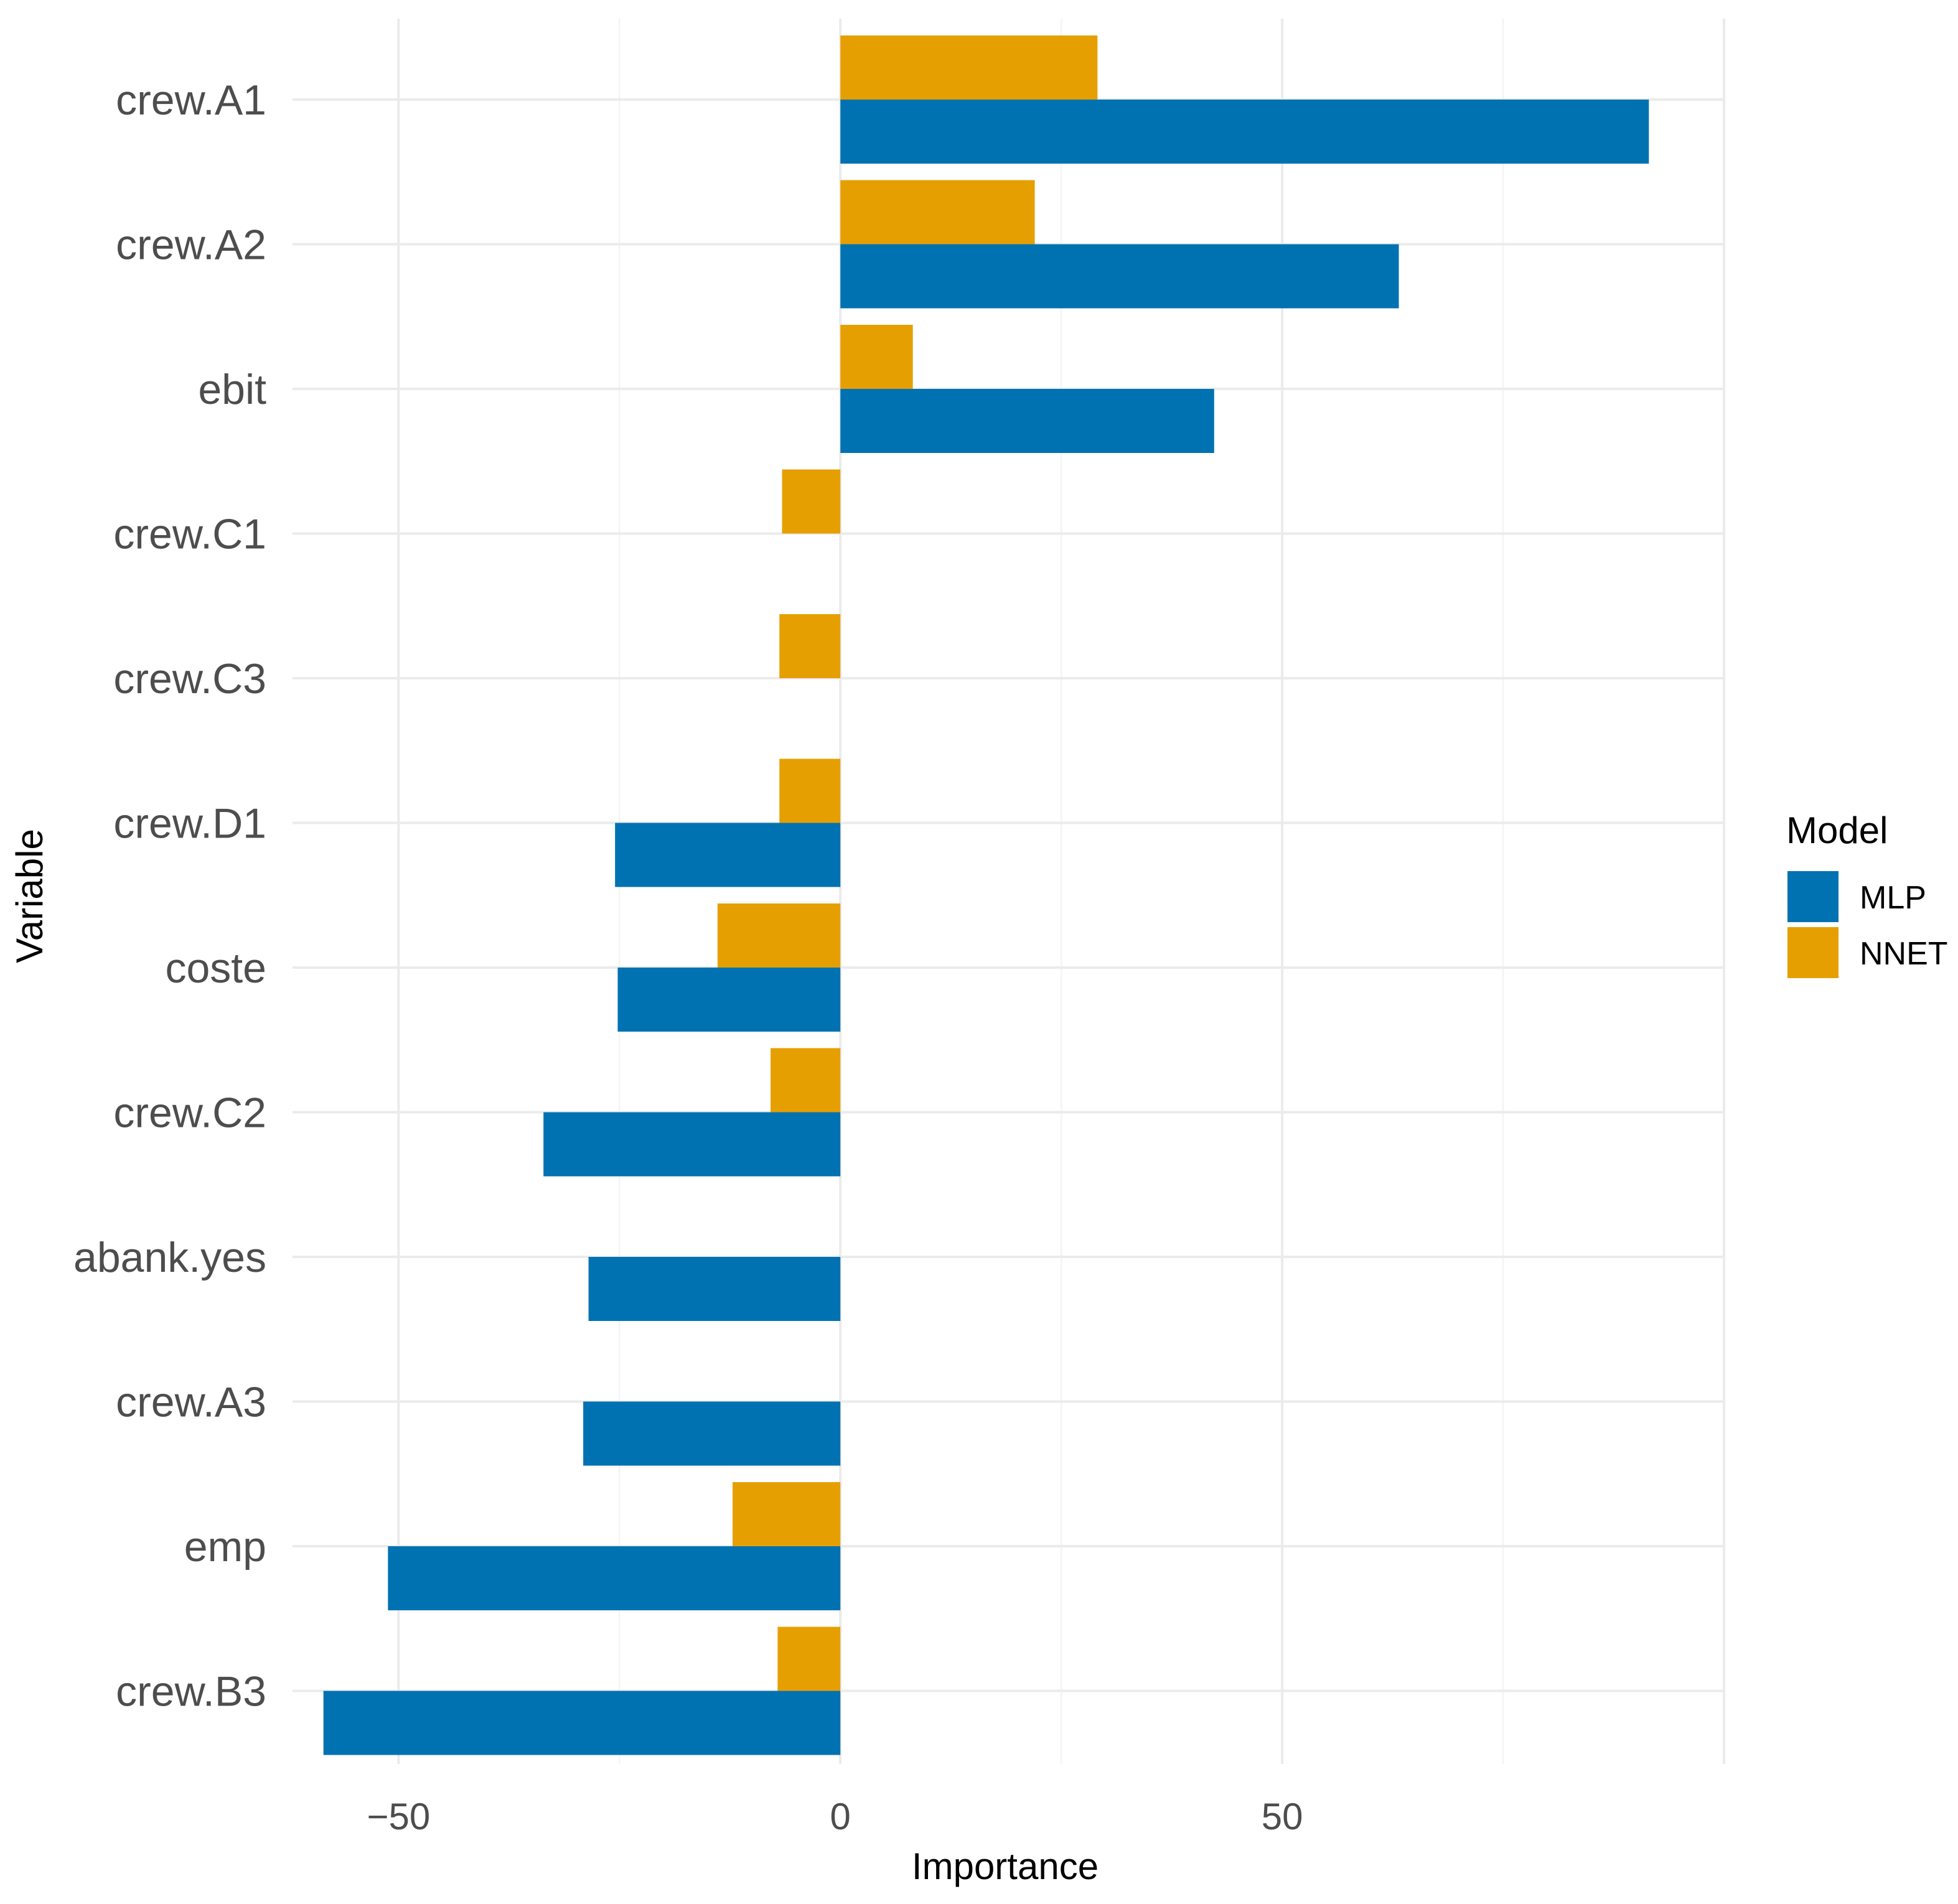 Image resolution: width=1958 pixels, height=1904 pixels. What do you see at coordinates (582, 1723) in the screenshot?
I see `bar-mlp-crew-B3` at bounding box center [582, 1723].